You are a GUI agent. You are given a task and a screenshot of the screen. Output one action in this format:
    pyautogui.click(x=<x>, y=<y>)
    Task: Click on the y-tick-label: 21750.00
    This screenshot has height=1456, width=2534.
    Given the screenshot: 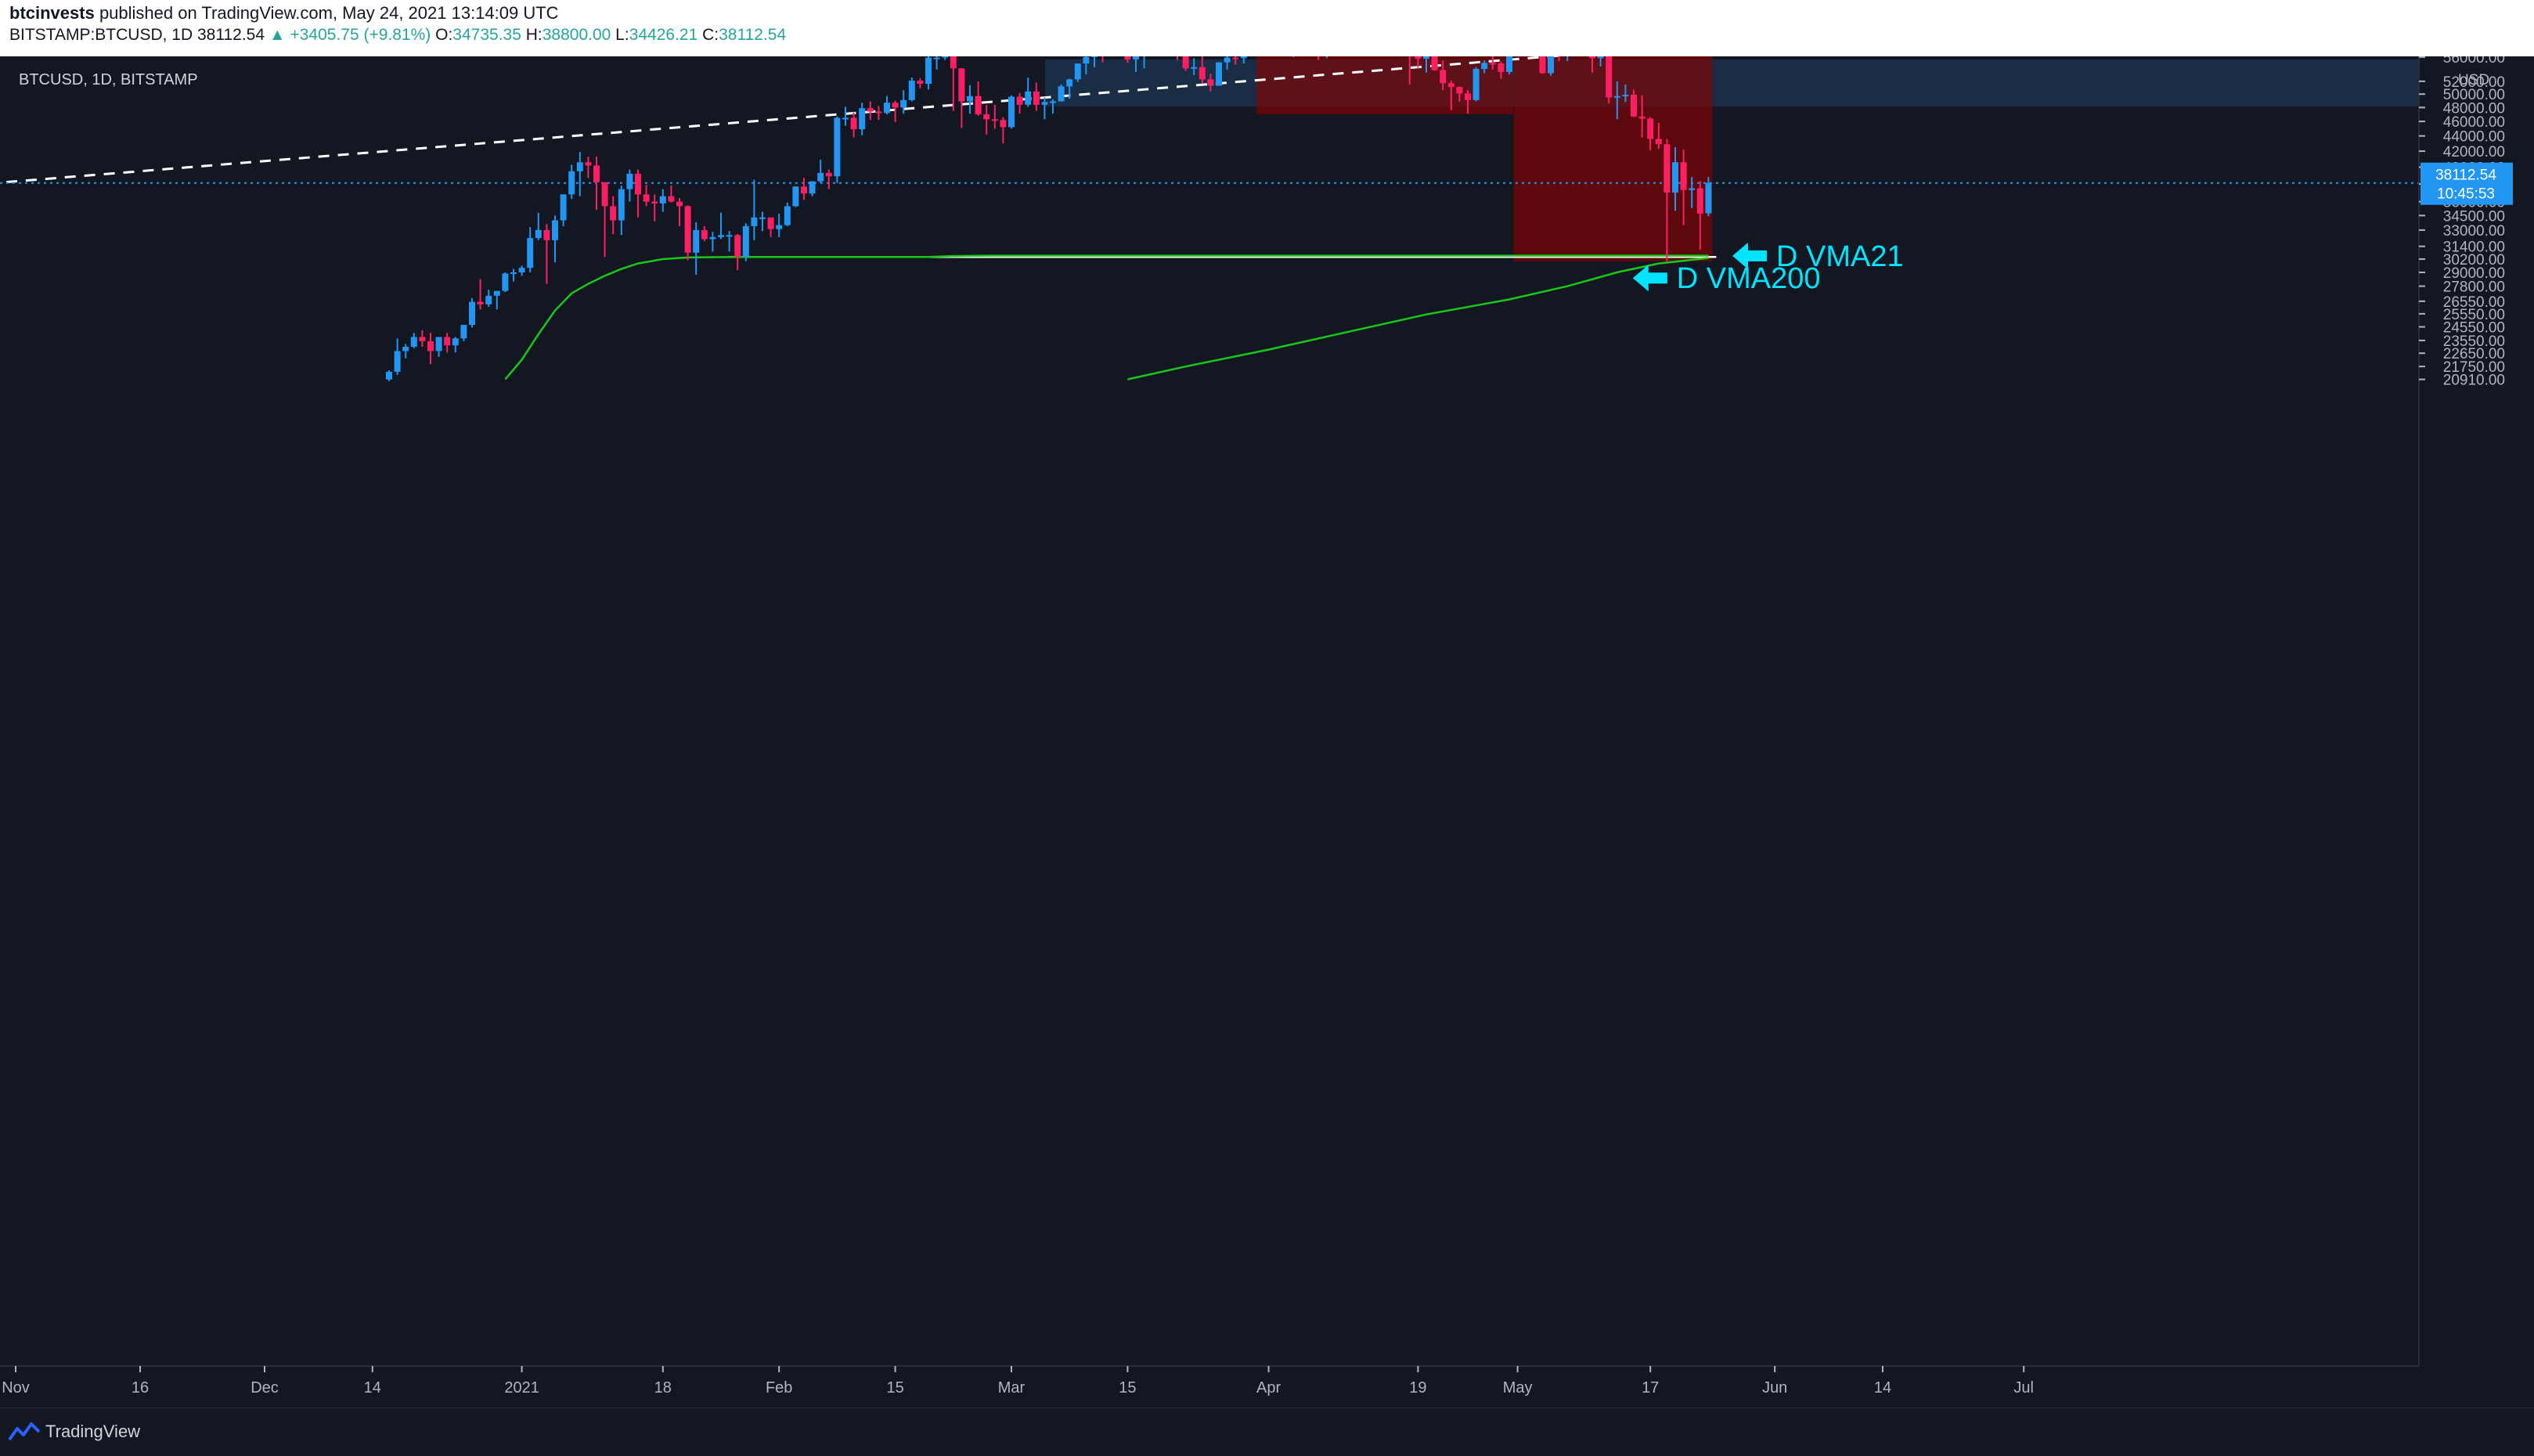 What is the action you would take?
    pyautogui.click(x=2474, y=367)
    